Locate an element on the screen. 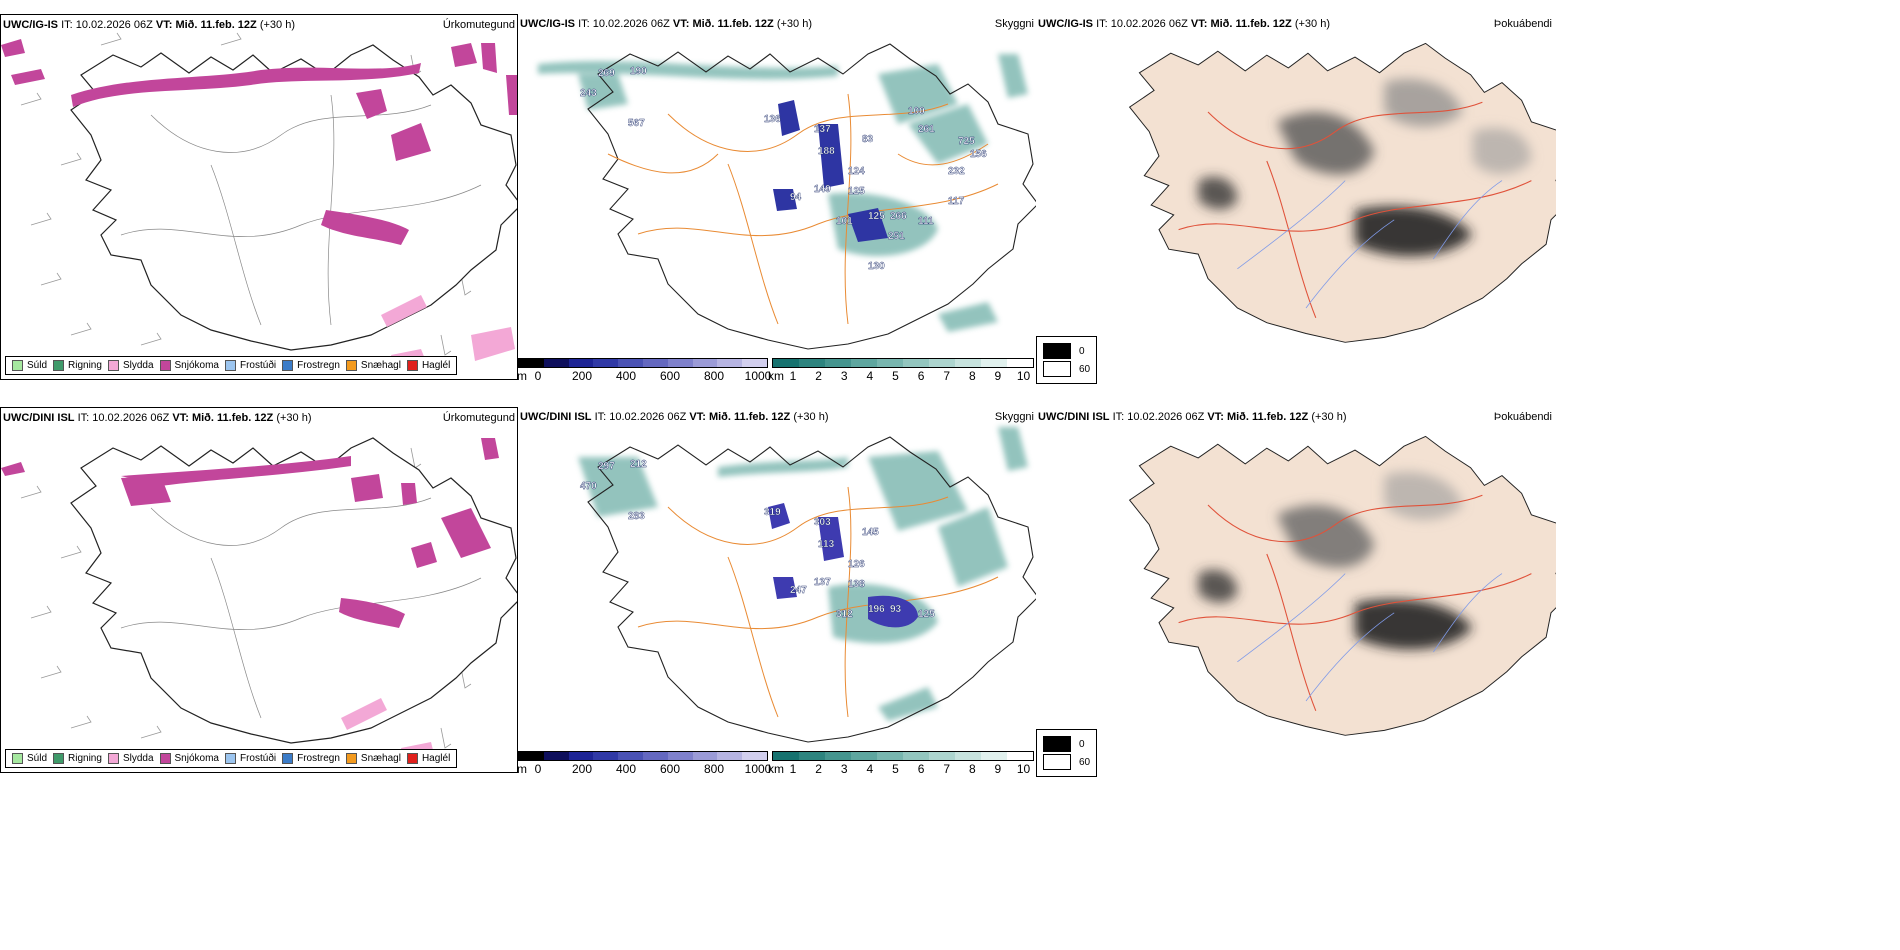 This screenshot has height=950, width=1900. visibility-value: 196 is located at coordinates (876, 609).